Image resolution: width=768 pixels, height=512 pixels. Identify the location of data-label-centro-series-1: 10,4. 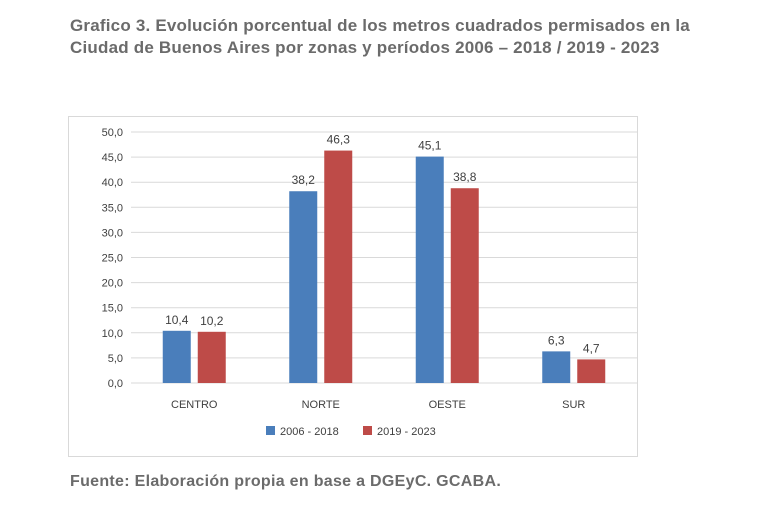
(177, 320).